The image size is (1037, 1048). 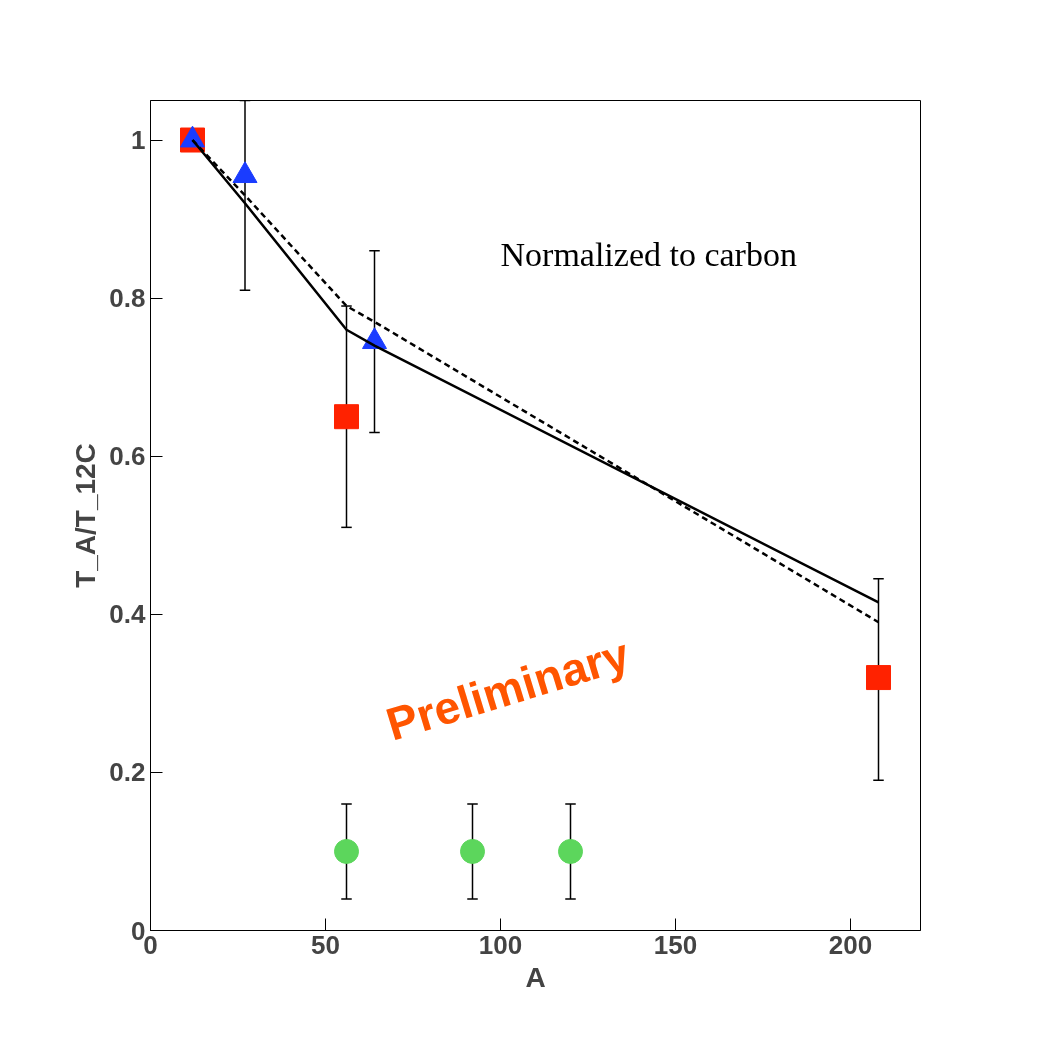 What do you see at coordinates (86, 515) in the screenshot?
I see `y-axis-title: T_A/T_12C` at bounding box center [86, 515].